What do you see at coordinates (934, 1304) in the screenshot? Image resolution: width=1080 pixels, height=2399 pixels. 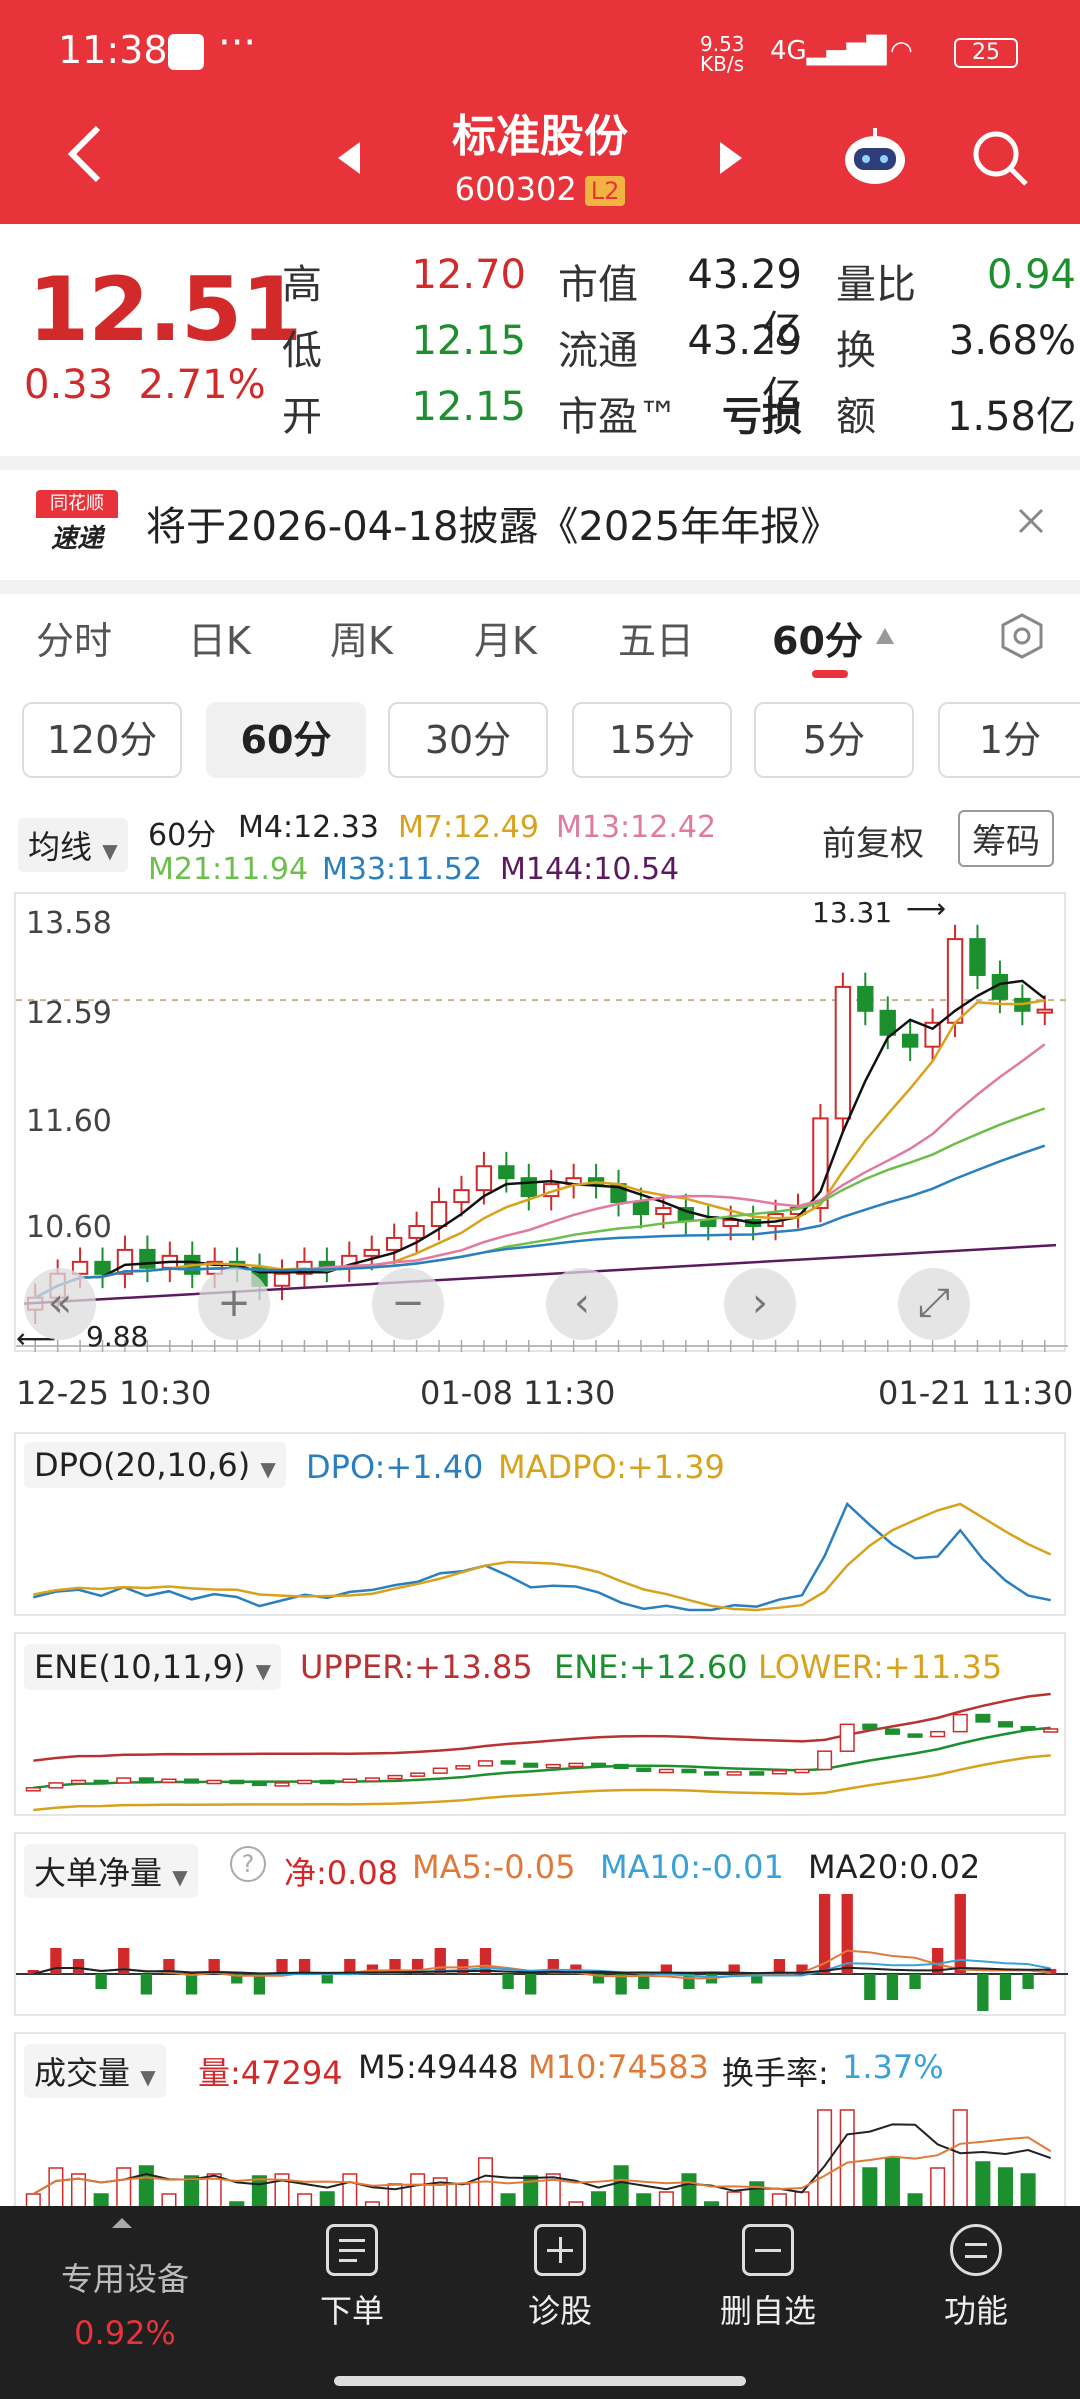 I see `fullscreen-button: ⤢` at bounding box center [934, 1304].